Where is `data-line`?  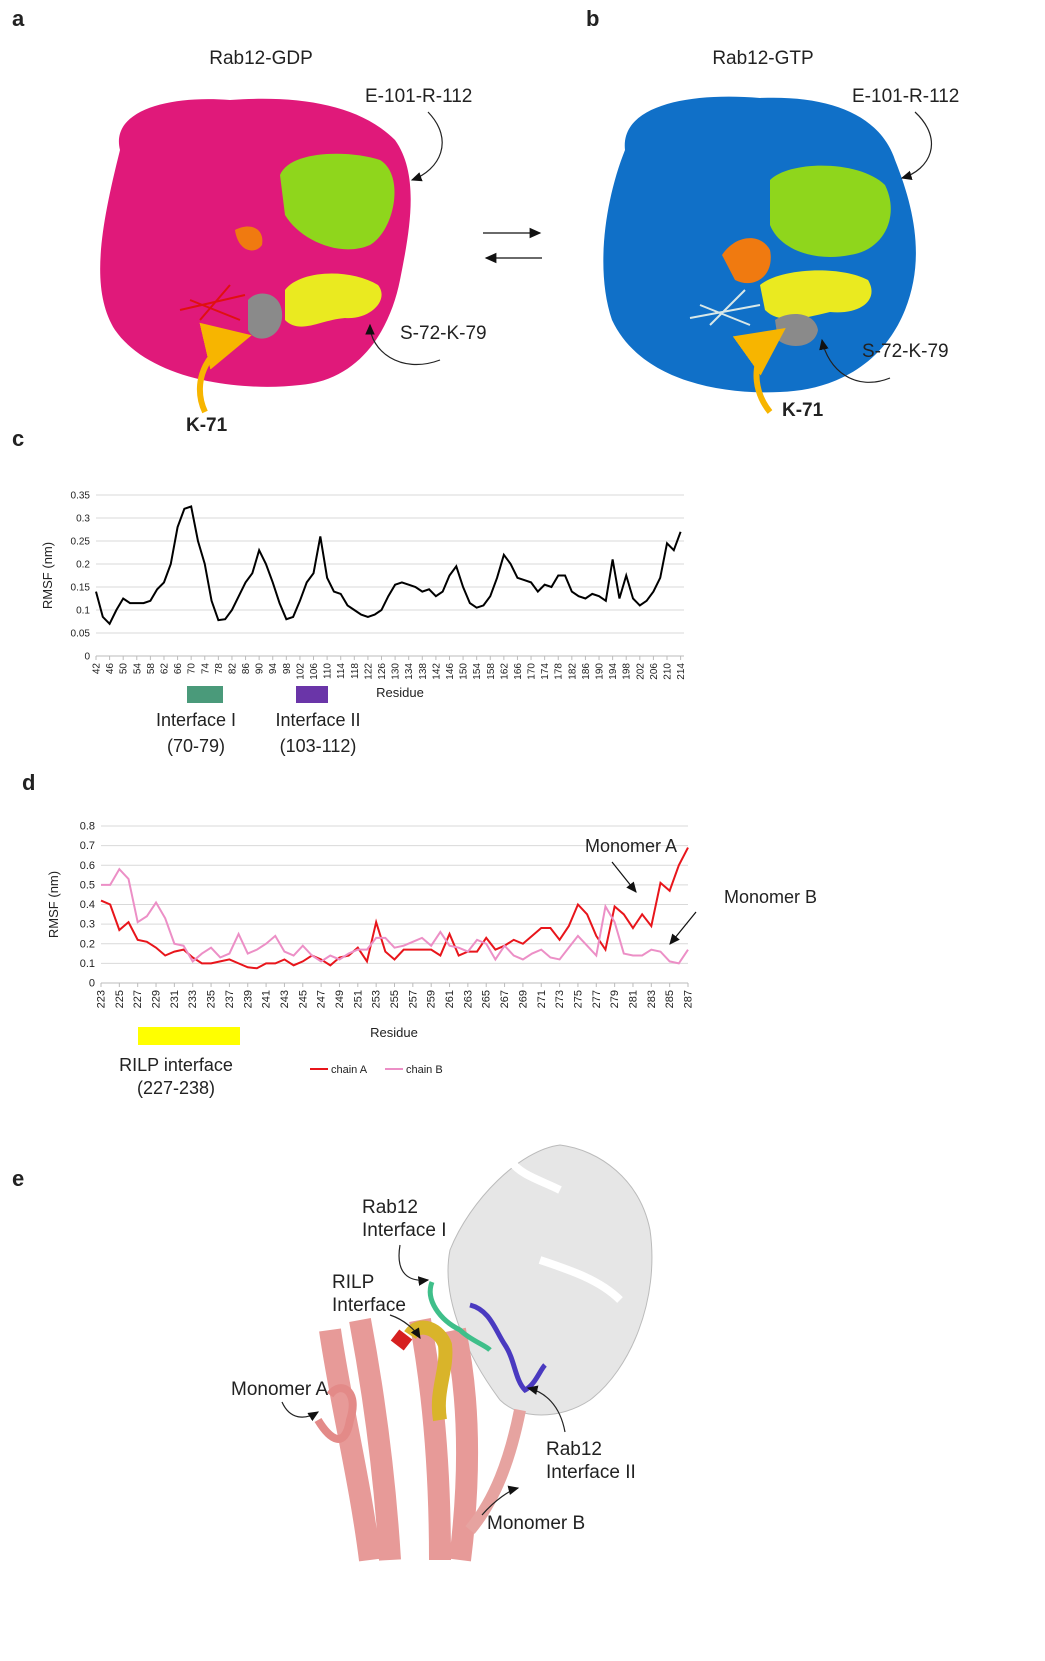 data-line is located at coordinates (395, 916).